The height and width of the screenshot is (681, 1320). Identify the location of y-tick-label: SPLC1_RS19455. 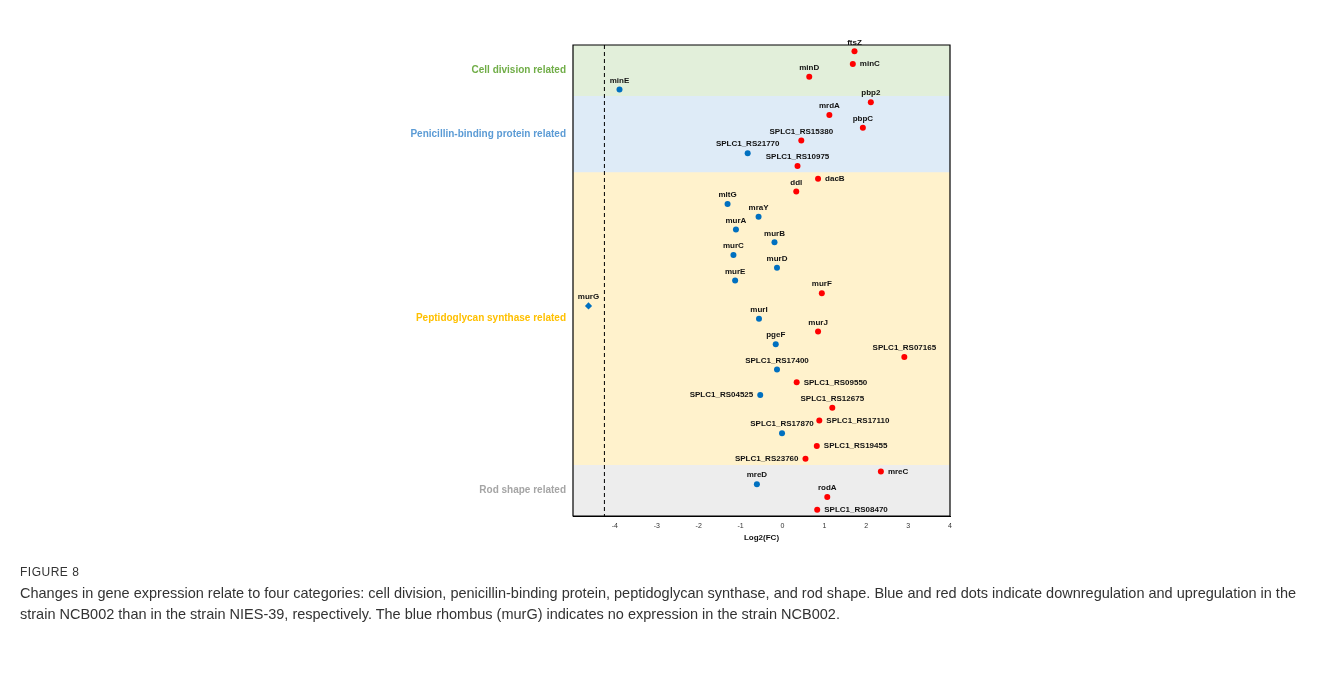
(855, 446).